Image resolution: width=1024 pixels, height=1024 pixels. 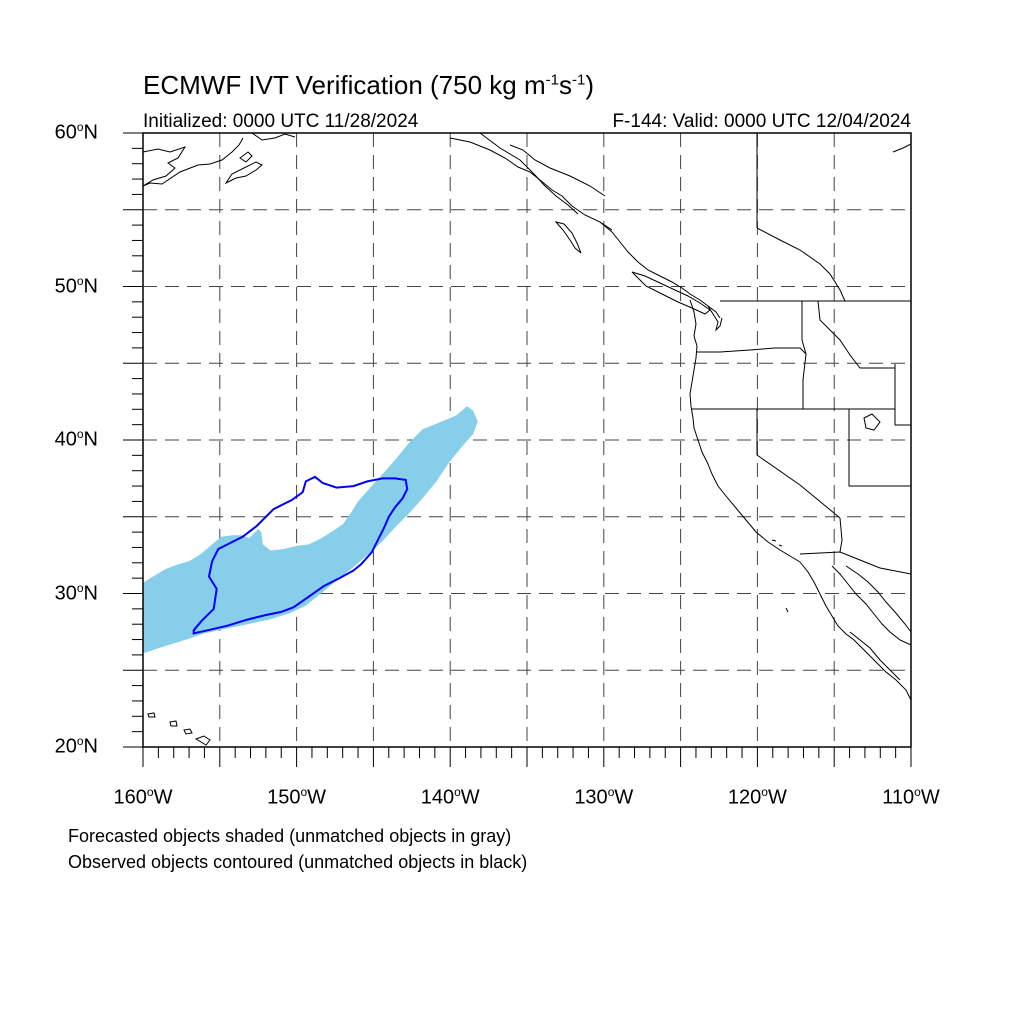 I want to click on great-salt-lake, so click(x=872, y=422).